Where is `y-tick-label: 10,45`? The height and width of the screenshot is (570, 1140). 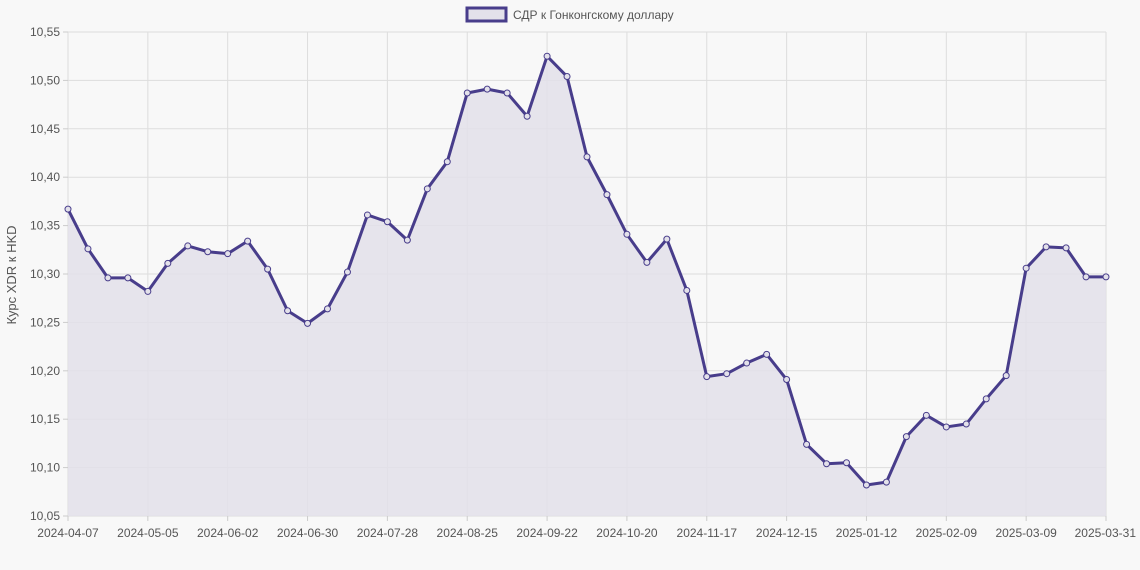
y-tick-label: 10,45 is located at coordinates (45, 129).